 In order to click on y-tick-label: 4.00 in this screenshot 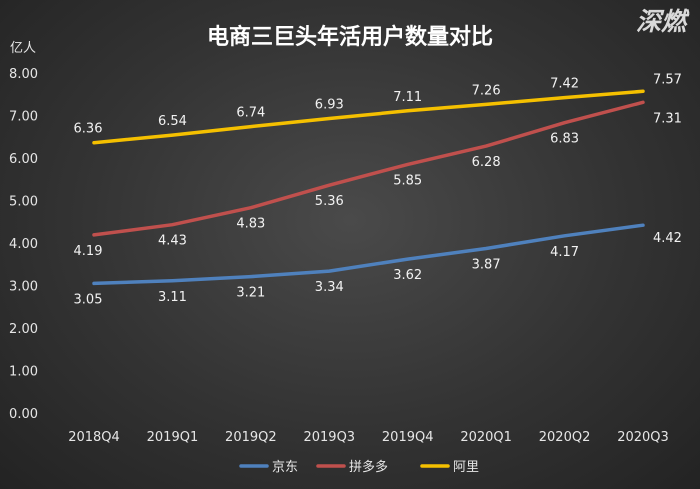, I will do `click(23, 244)`.